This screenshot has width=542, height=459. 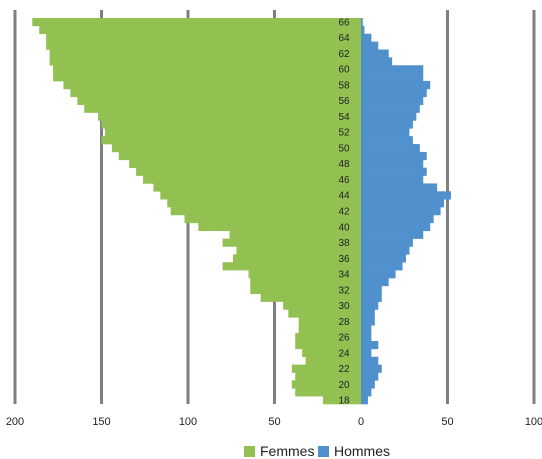 What do you see at coordinates (344, 338) in the screenshot?
I see `age-tick-label: 26` at bounding box center [344, 338].